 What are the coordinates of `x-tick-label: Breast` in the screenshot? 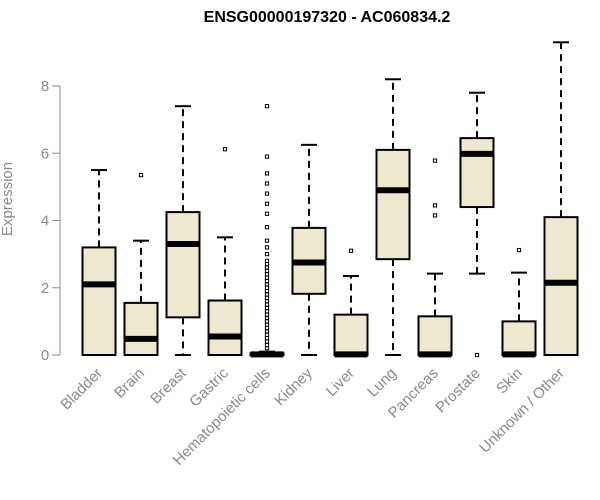 It's located at (168, 385).